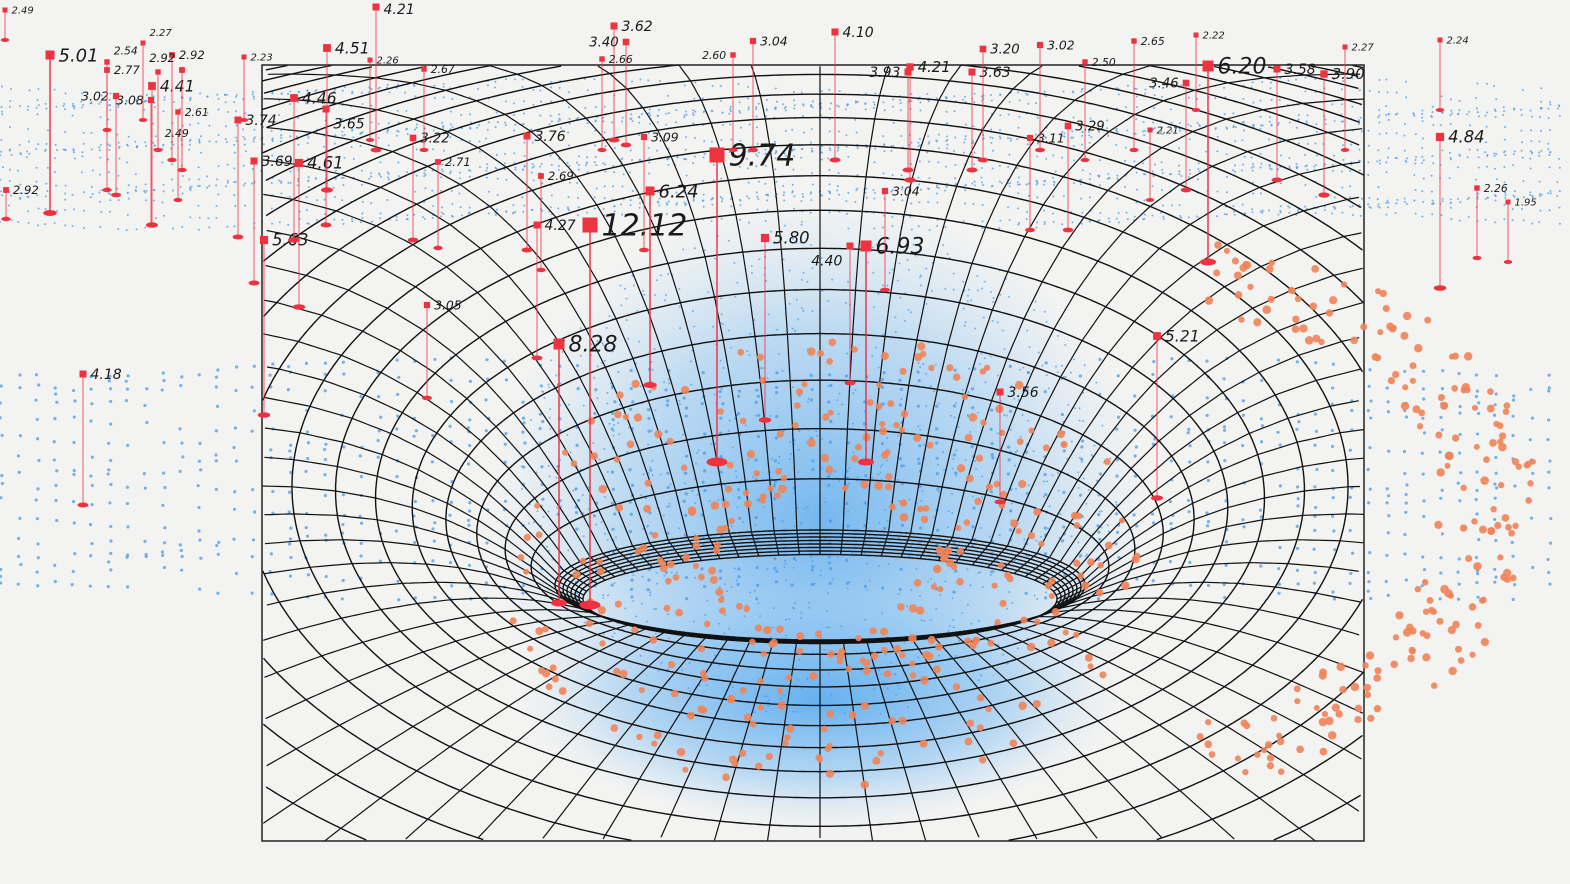  What do you see at coordinates (1023, 393) in the screenshot?
I see `marker-label: 3.56` at bounding box center [1023, 393].